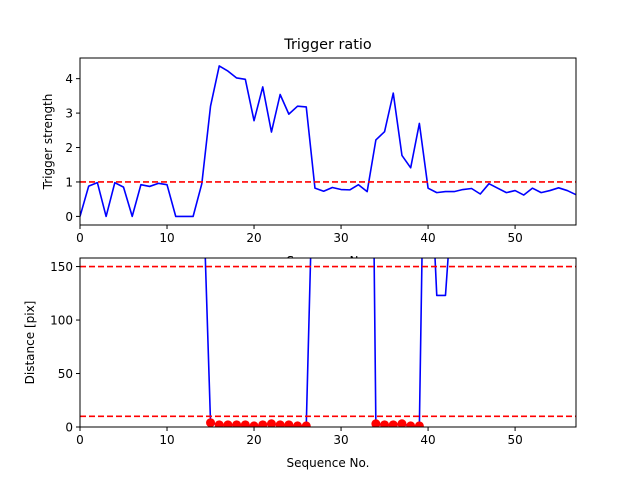 The image size is (640, 484). I want to click on y-tick-label: 100, so click(61, 321).